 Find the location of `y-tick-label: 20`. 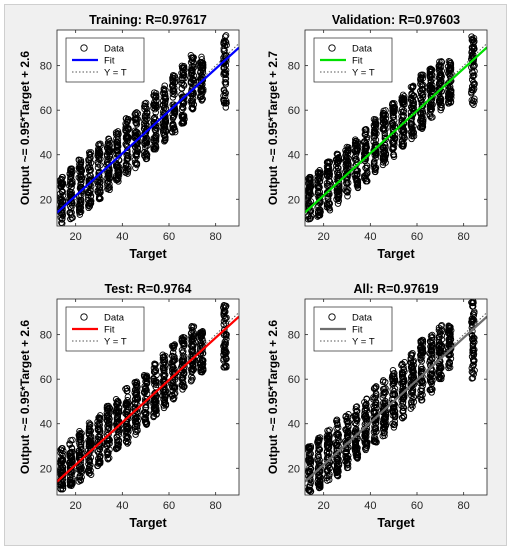

y-tick-label: 20 is located at coordinates (294, 469).